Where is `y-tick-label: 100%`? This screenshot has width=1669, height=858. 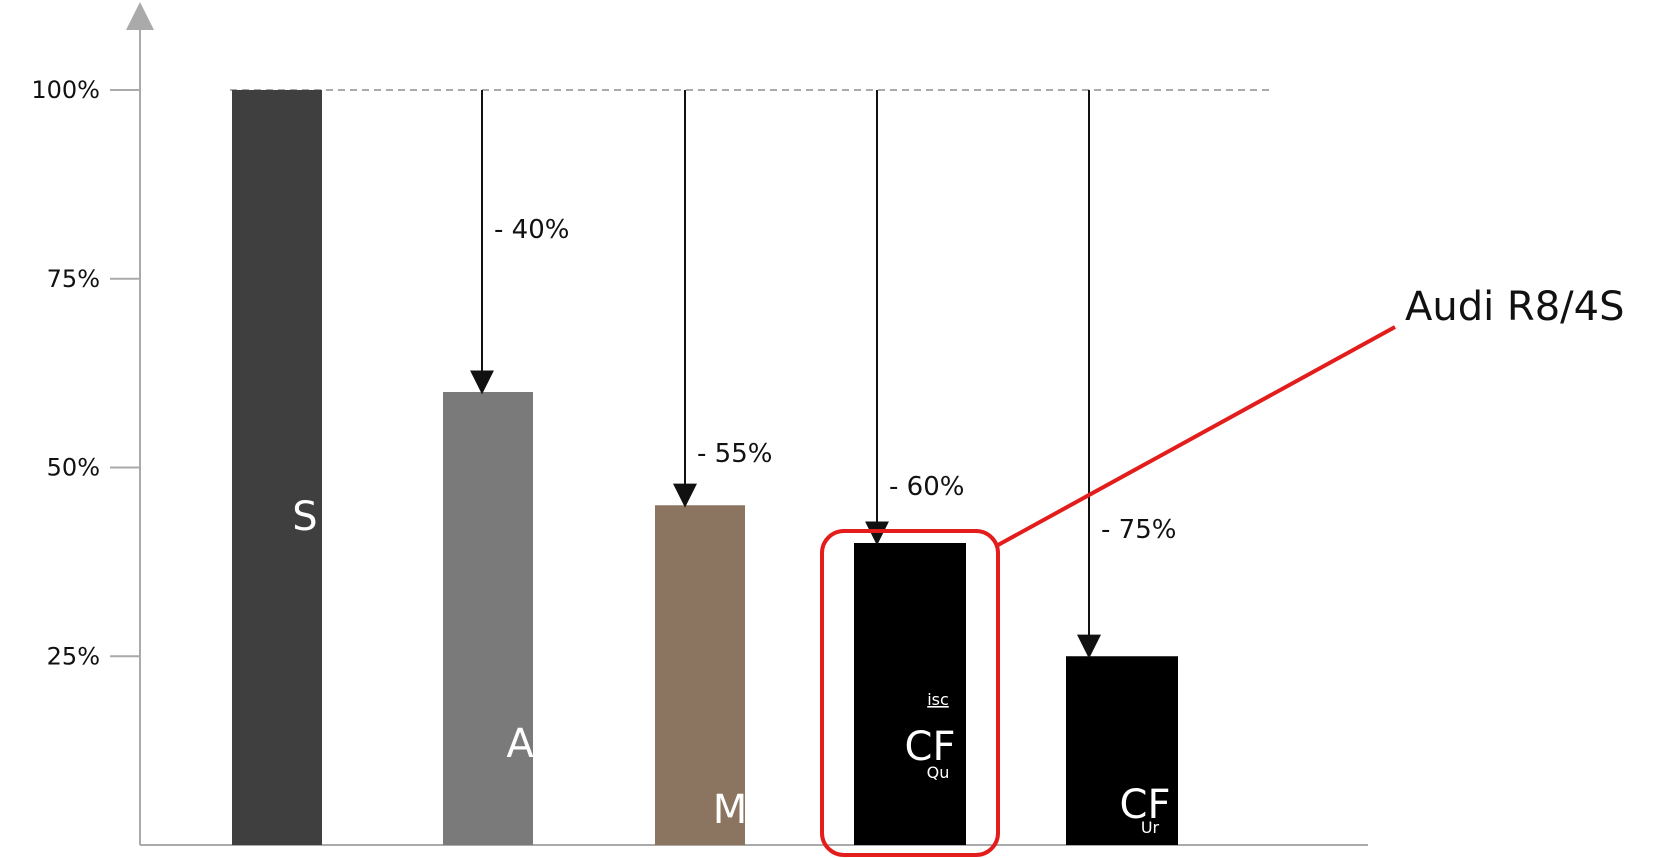 y-tick-label: 100% is located at coordinates (65, 90).